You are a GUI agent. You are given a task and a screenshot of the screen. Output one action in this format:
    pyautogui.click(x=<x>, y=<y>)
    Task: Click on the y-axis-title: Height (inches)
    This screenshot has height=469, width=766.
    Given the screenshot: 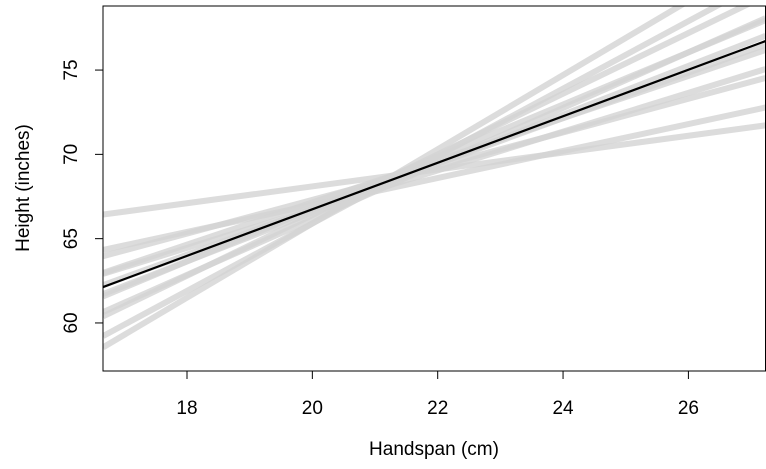 What is the action you would take?
    pyautogui.click(x=23, y=188)
    